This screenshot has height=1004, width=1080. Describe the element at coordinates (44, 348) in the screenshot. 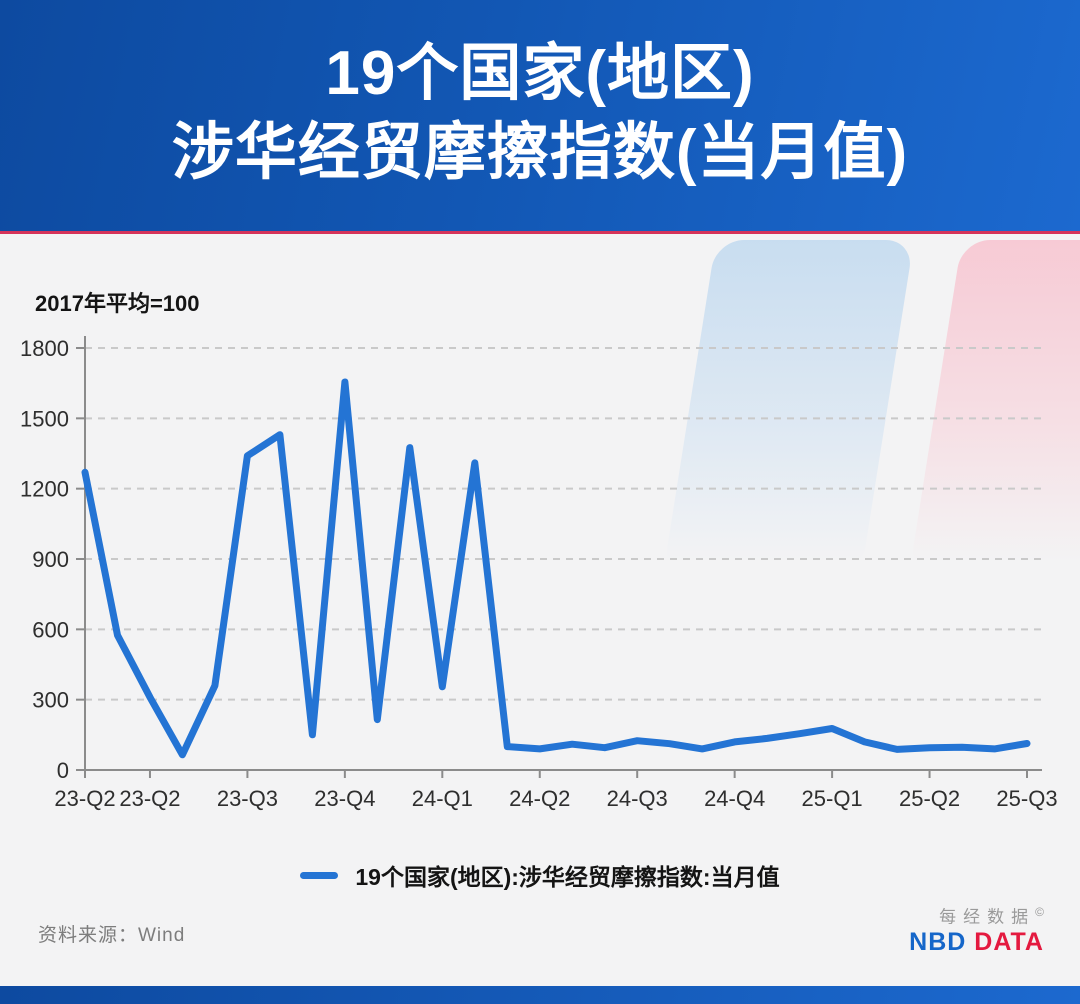

I see `y-axis-tick-label: 1800` at that location.